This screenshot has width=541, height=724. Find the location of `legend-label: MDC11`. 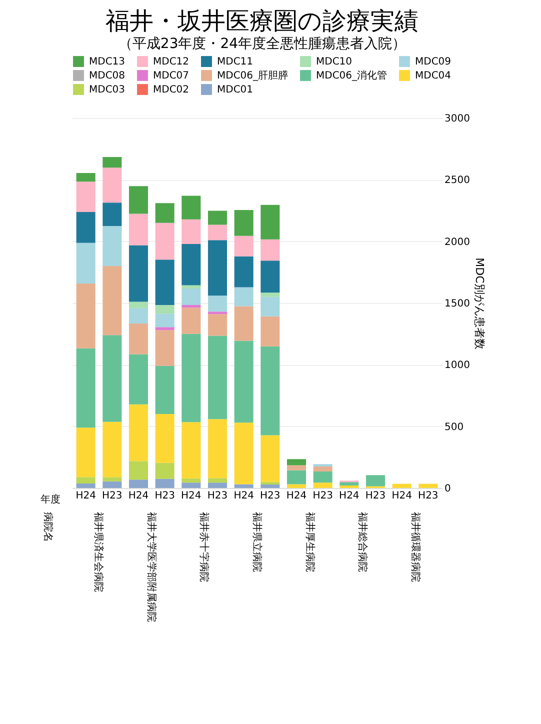

legend-label: MDC11 is located at coordinates (235, 62).